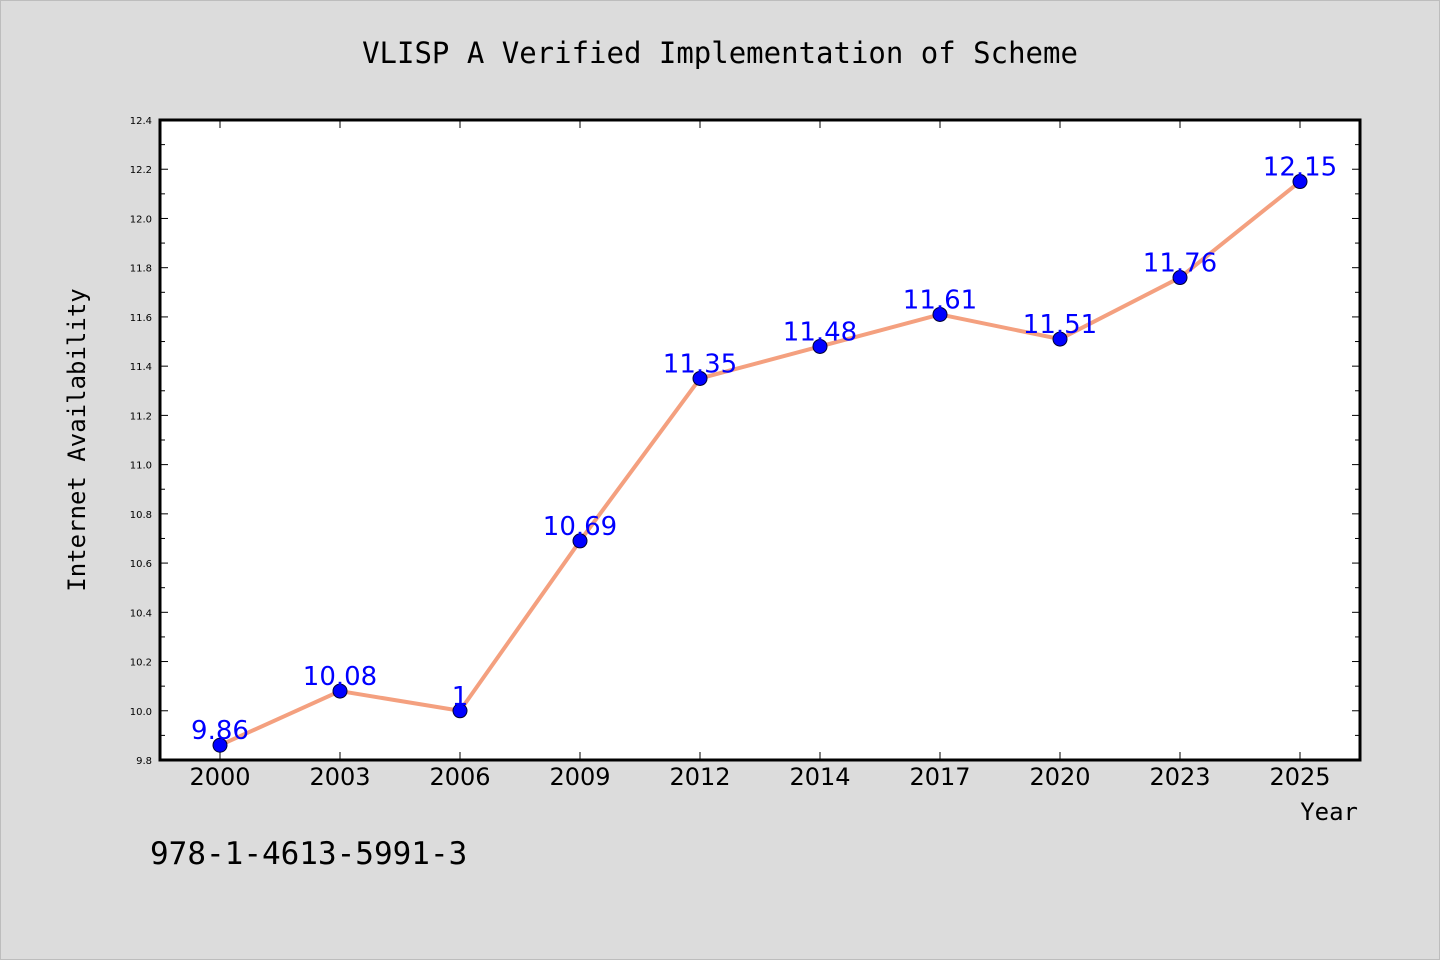 The height and width of the screenshot is (960, 1440). I want to click on data-label: 11.35, so click(700, 364).